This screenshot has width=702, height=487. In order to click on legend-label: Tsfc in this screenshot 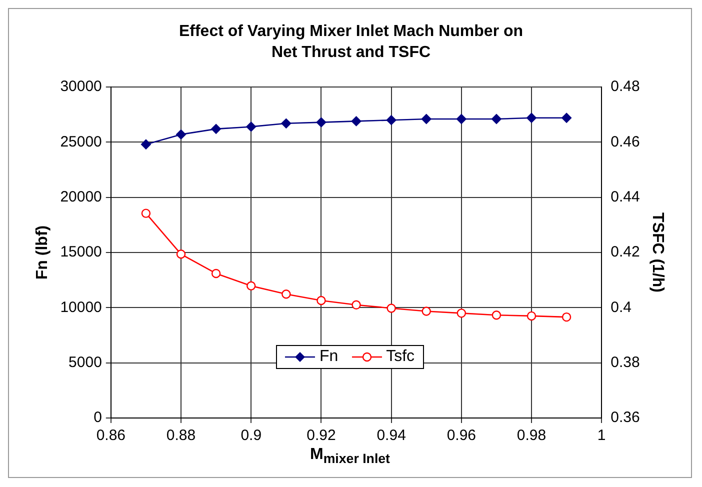, I will do `click(400, 357)`.